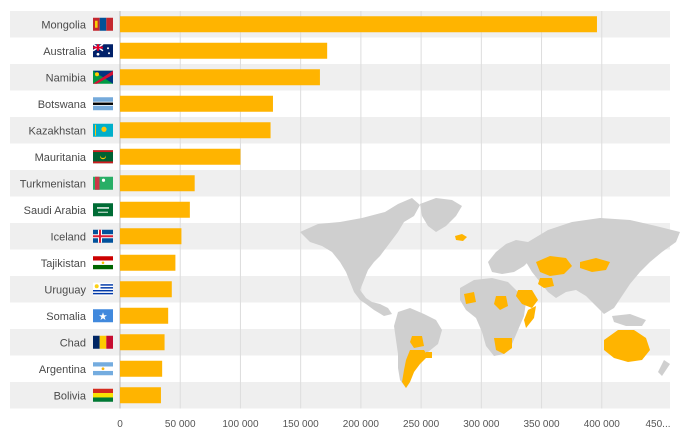 Image resolution: width=700 pixels, height=433 pixels. Describe the element at coordinates (512, 257) in the screenshot. I see `map-europe` at that location.